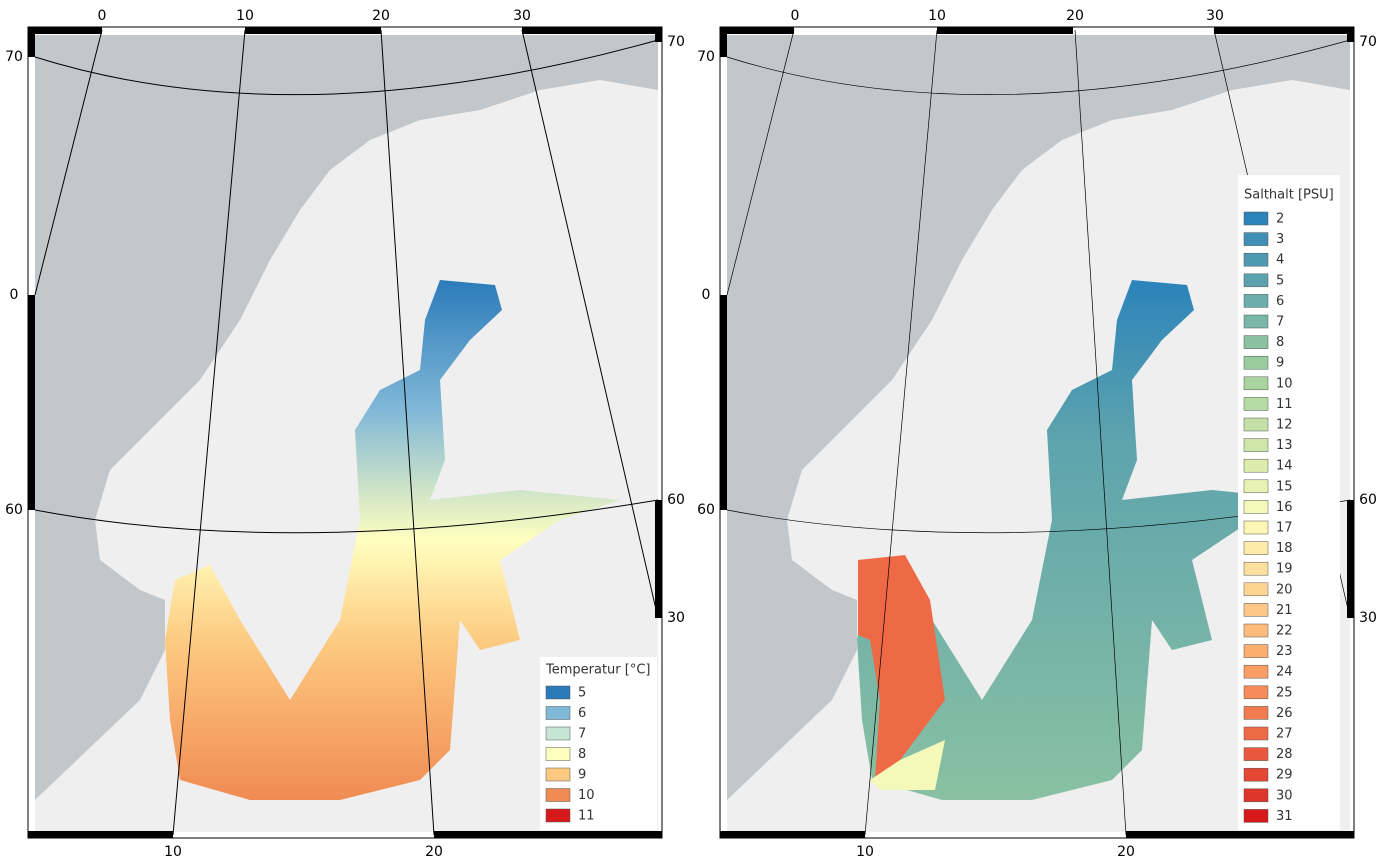 This screenshot has height=867, width=1384. Describe the element at coordinates (1284, 692) in the screenshot. I see `legend-label: 25` at that location.